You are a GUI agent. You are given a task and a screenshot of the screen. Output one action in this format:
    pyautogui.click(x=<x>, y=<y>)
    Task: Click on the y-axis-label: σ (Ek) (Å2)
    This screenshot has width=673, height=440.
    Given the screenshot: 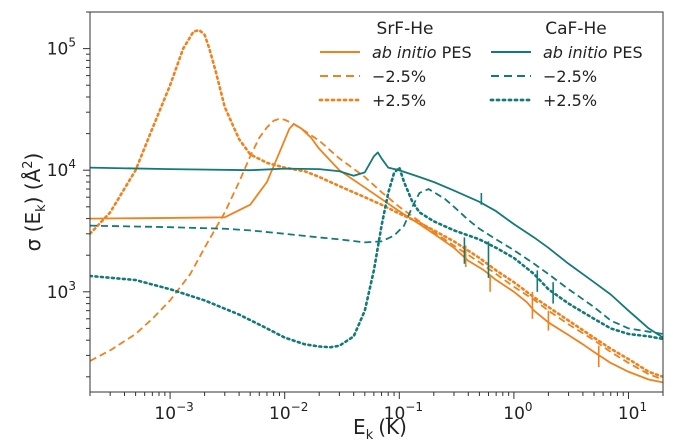 What is the action you would take?
    pyautogui.click(x=35, y=202)
    